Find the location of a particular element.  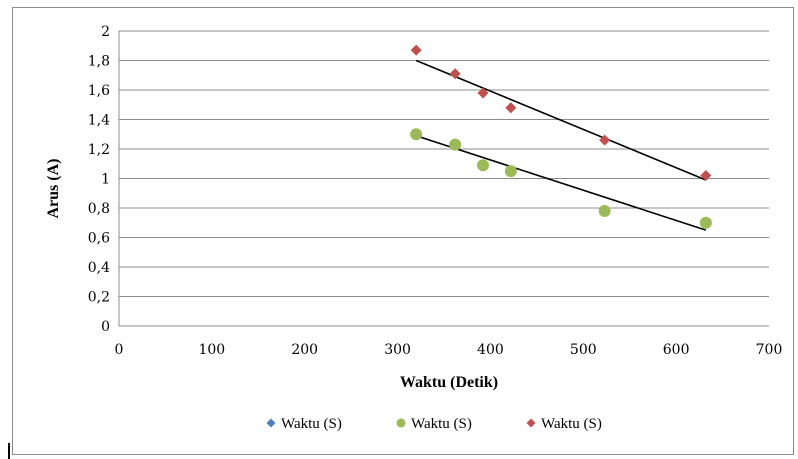

x-tick-label: 500 is located at coordinates (583, 350).